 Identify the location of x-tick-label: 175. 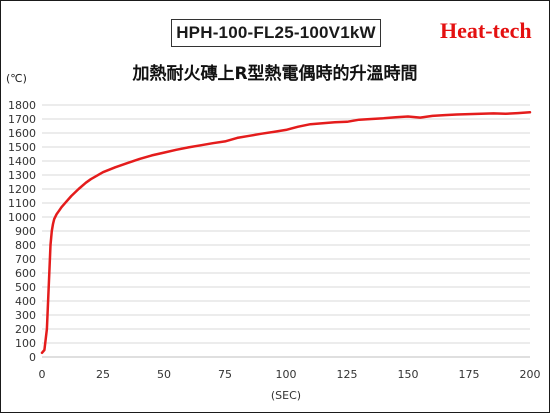
(469, 374).